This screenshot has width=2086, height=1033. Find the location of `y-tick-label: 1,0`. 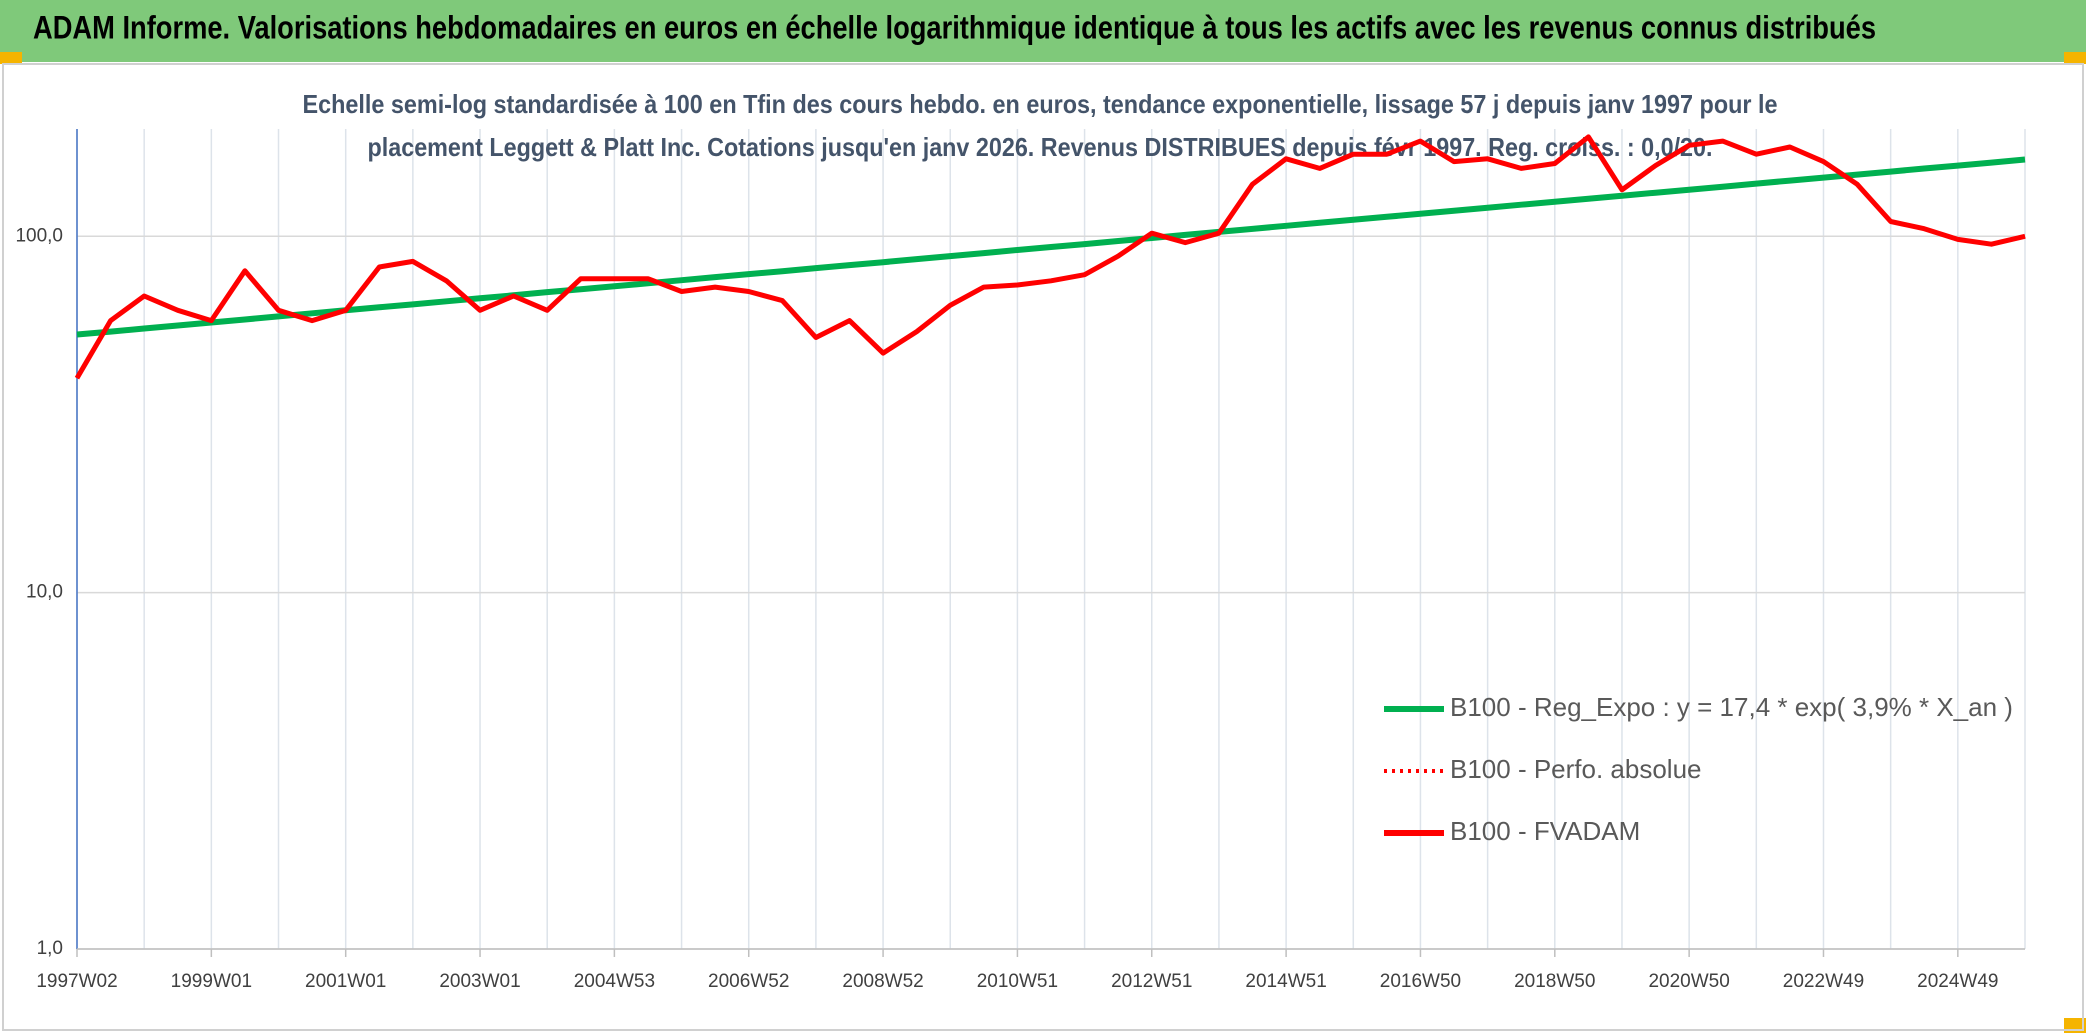

y-tick-label: 1,0 is located at coordinates (50, 948).